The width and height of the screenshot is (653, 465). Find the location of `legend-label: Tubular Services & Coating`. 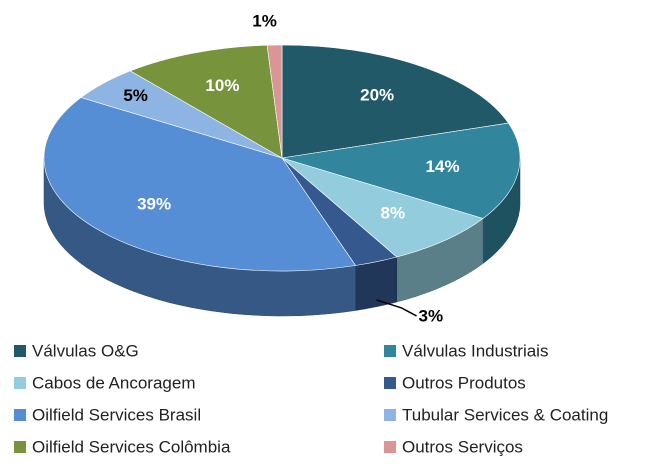

legend-label: Tubular Services & Coating is located at coordinates (505, 414).